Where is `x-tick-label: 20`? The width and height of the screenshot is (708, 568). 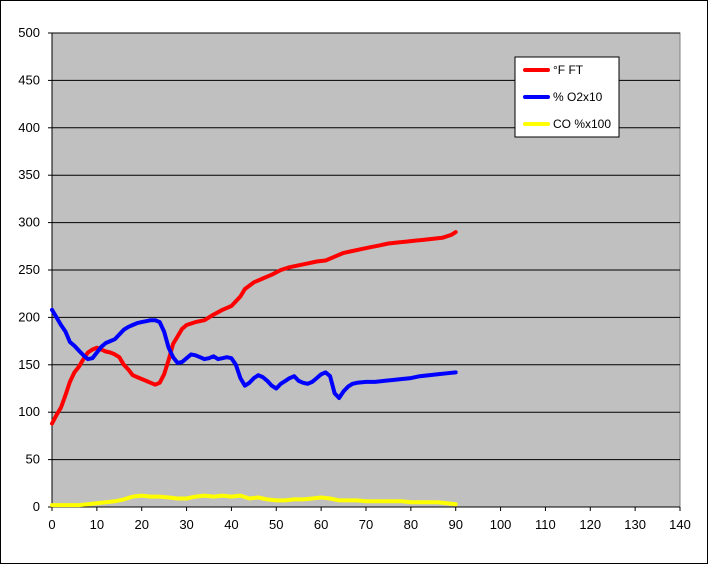 x-tick-label: 20 is located at coordinates (141, 524).